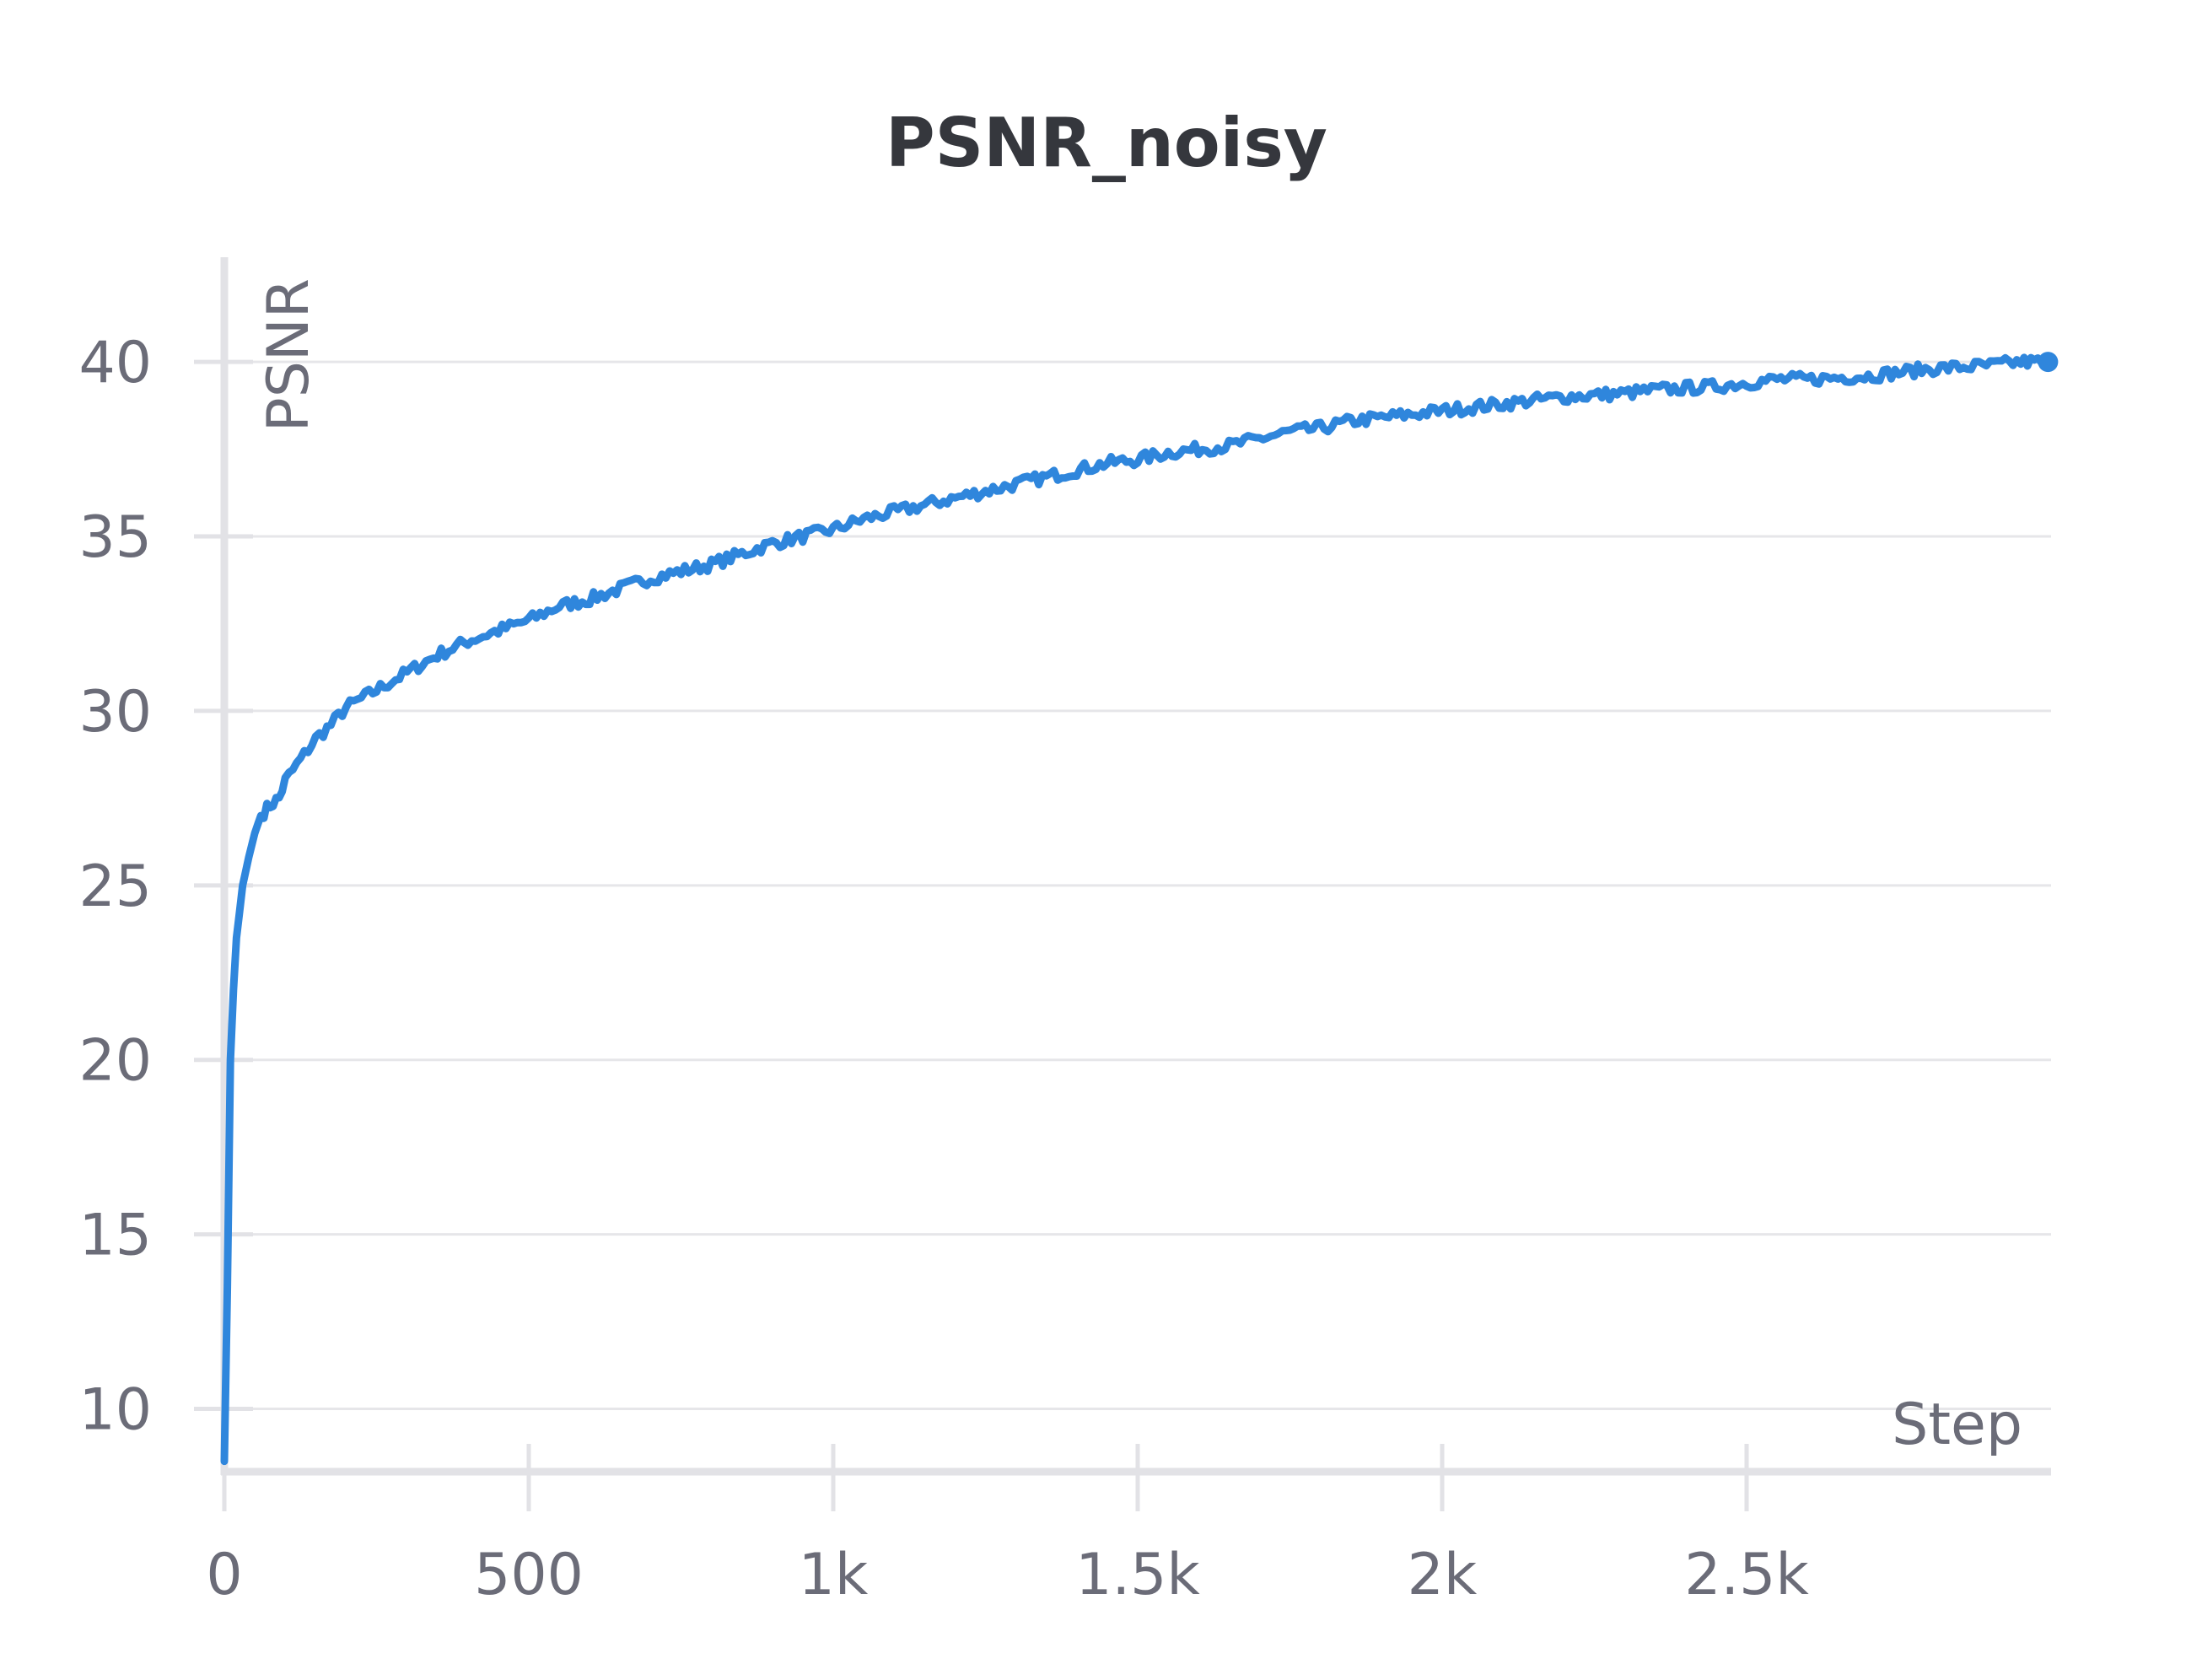 The height and width of the screenshot is (1680, 2186). I want to click on x-tick-label: 0, so click(224, 1575).